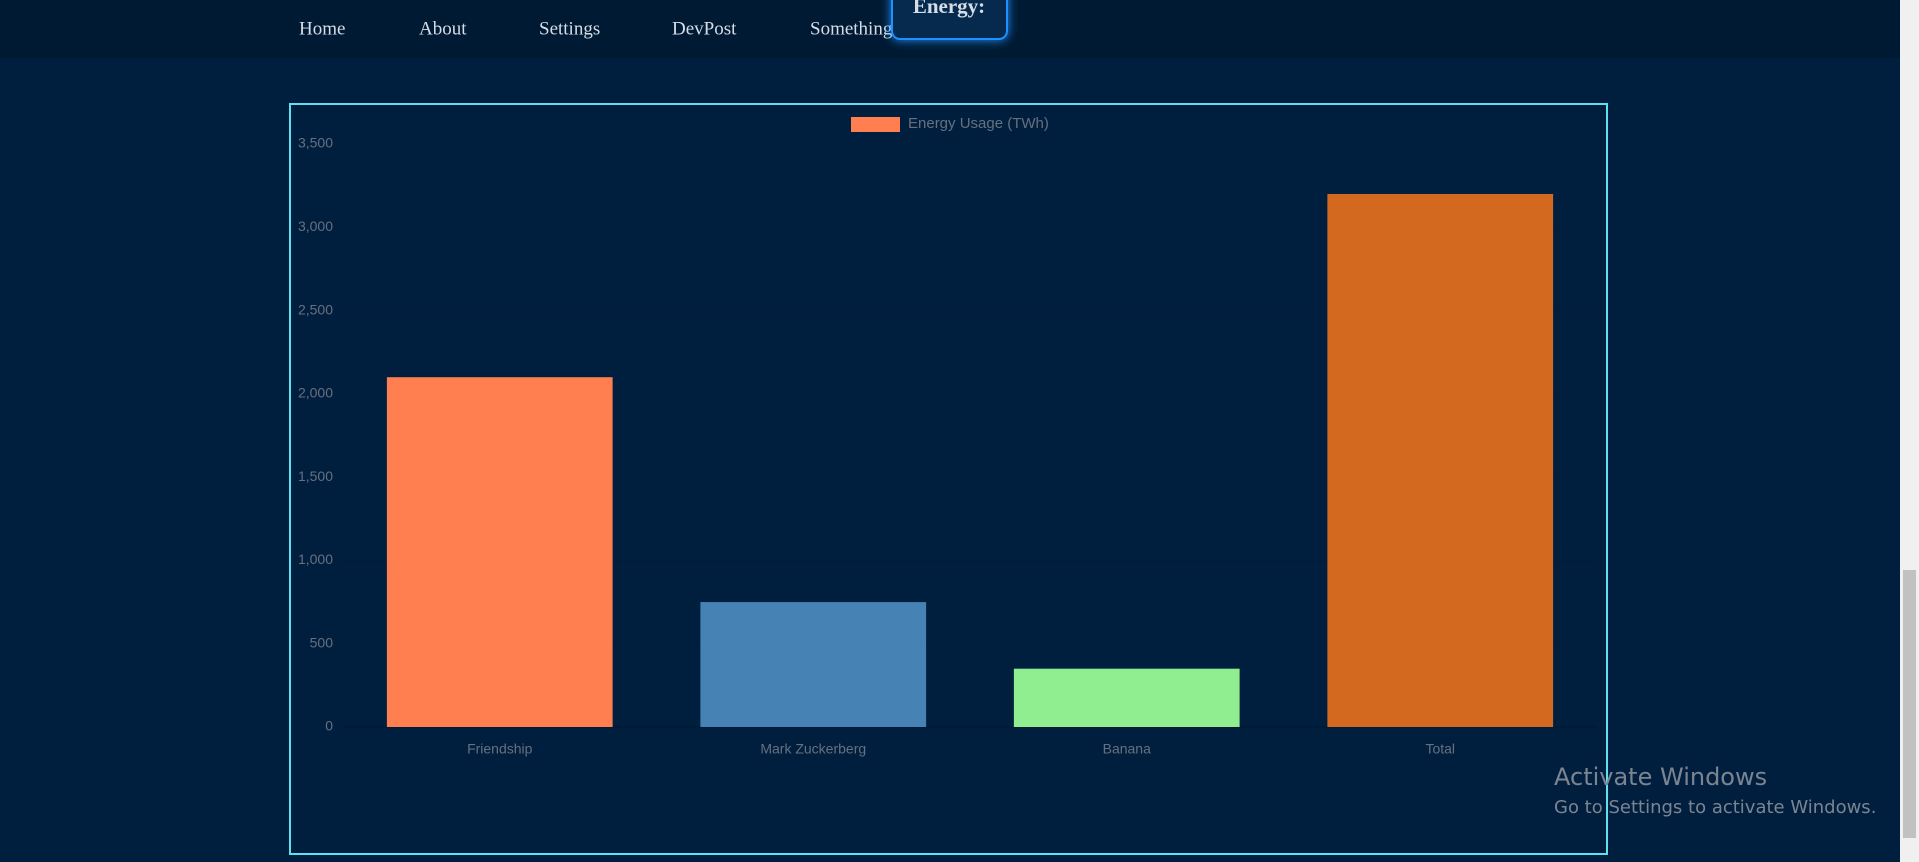  Describe the element at coordinates (875, 124) in the screenshot. I see `legend-swatch` at that location.